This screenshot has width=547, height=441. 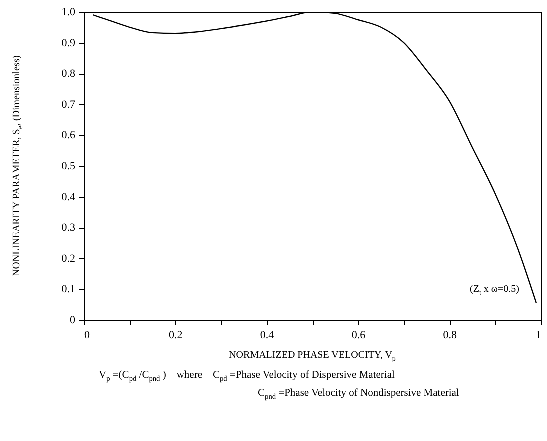 What do you see at coordinates (69, 258) in the screenshot?
I see `y-tick-label: 0.2` at bounding box center [69, 258].